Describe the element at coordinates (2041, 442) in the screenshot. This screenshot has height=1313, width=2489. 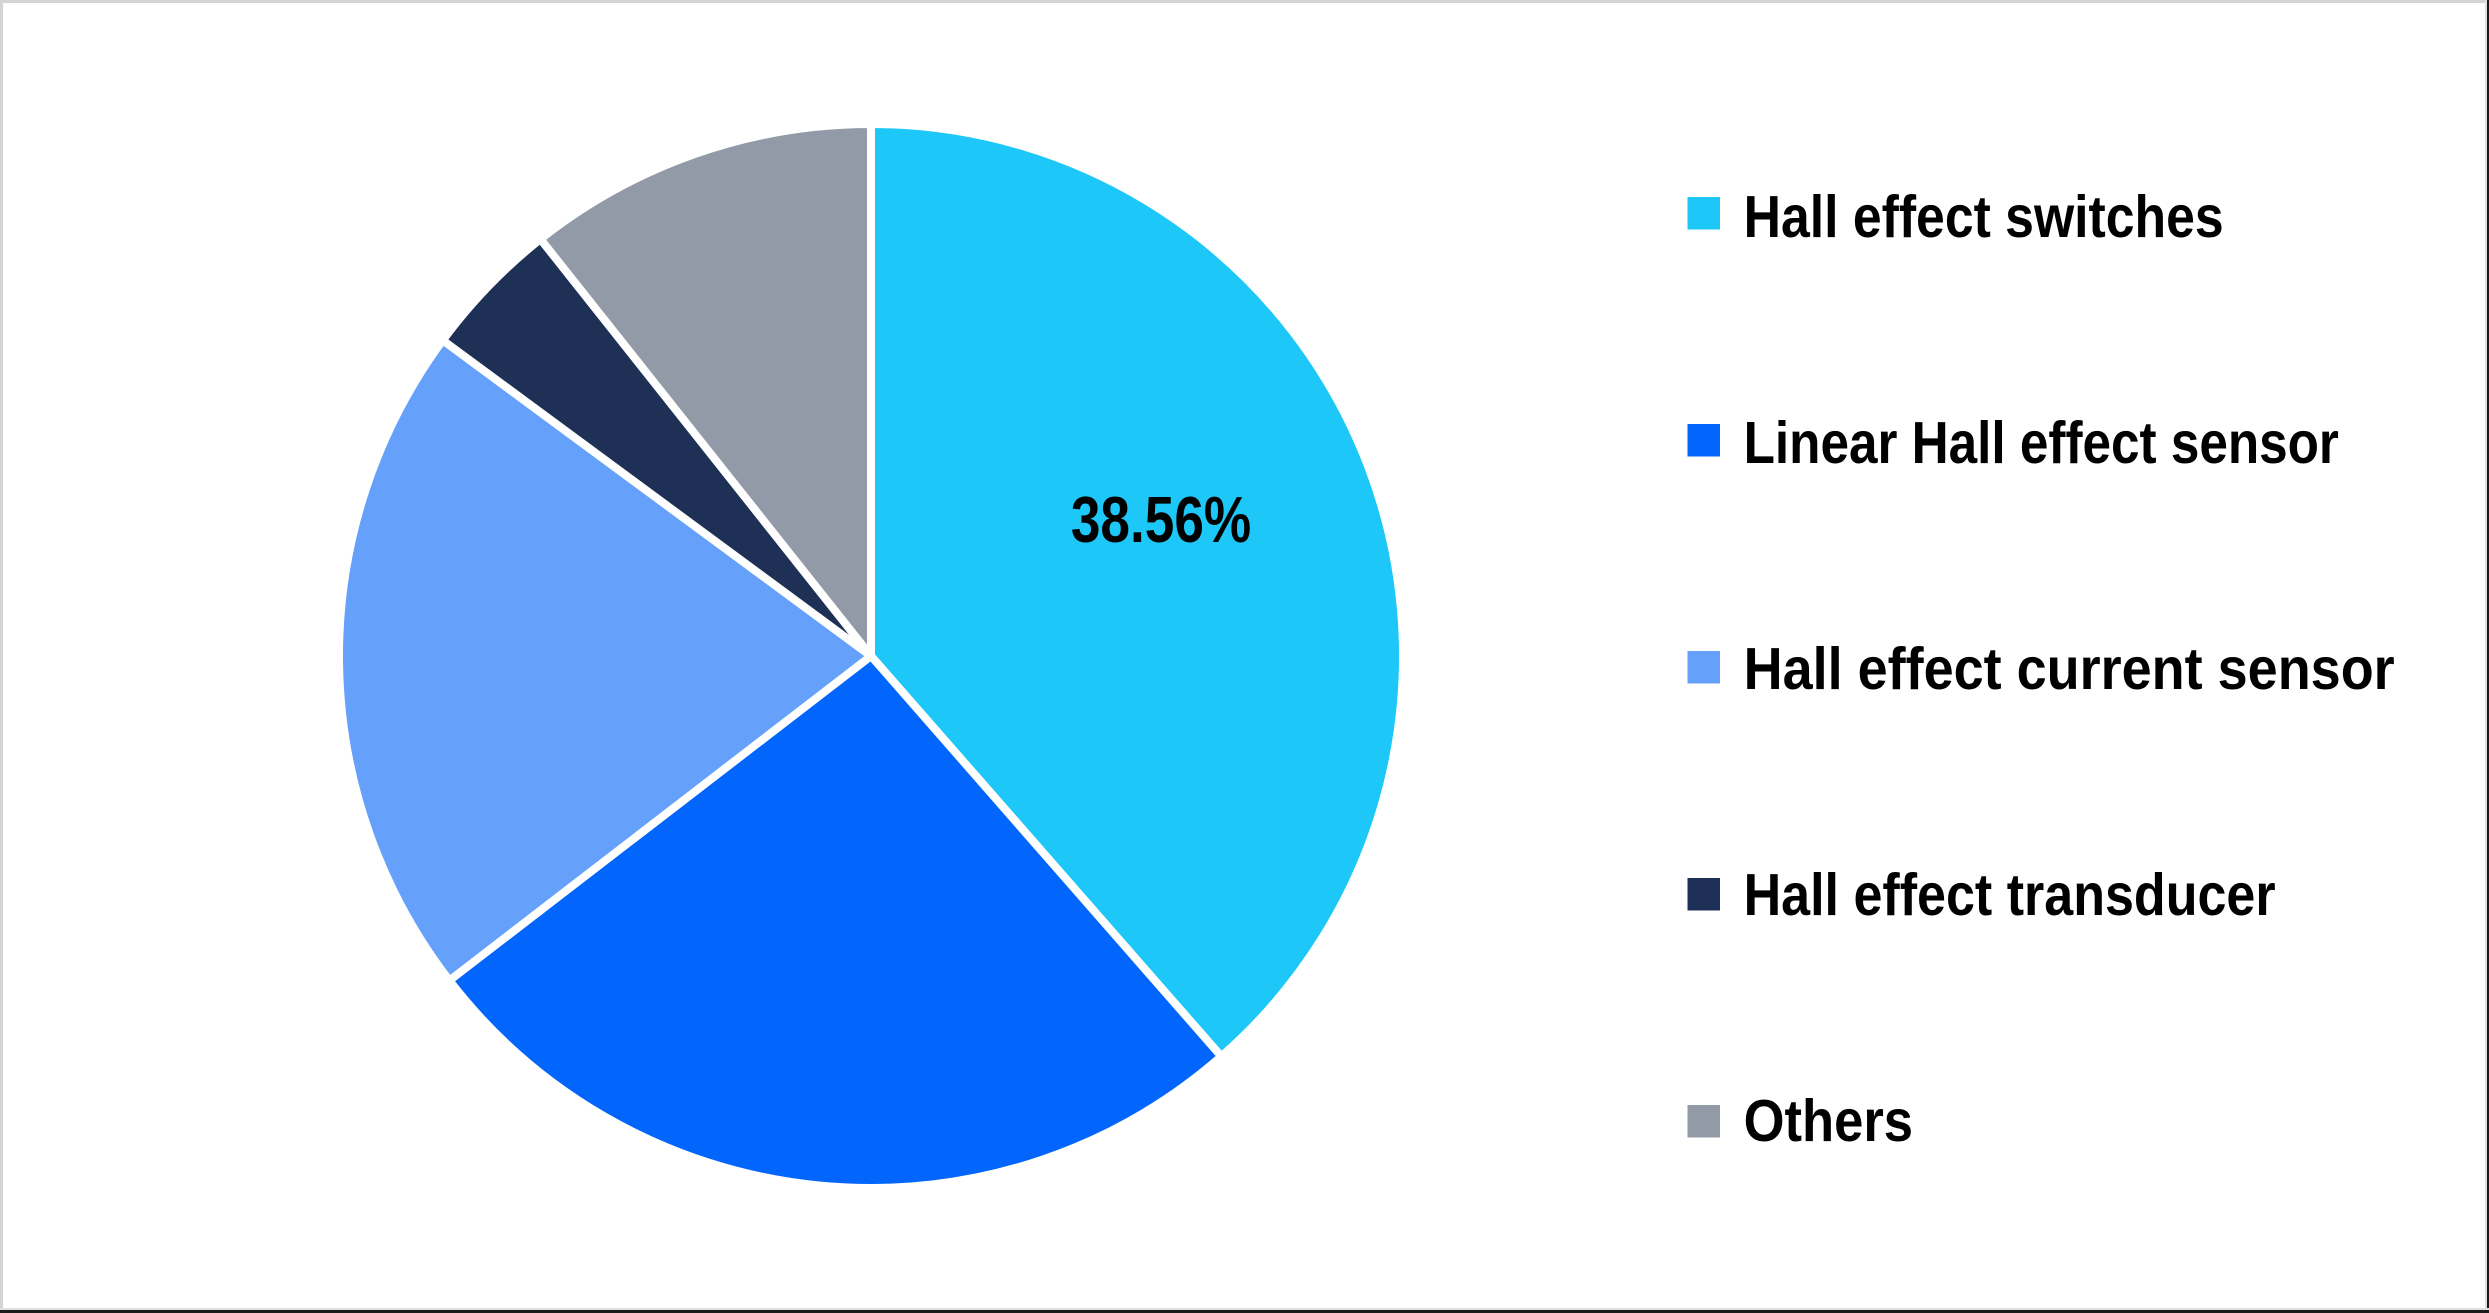
I see `svg-text: Linear Hall effect sensor` at that location.